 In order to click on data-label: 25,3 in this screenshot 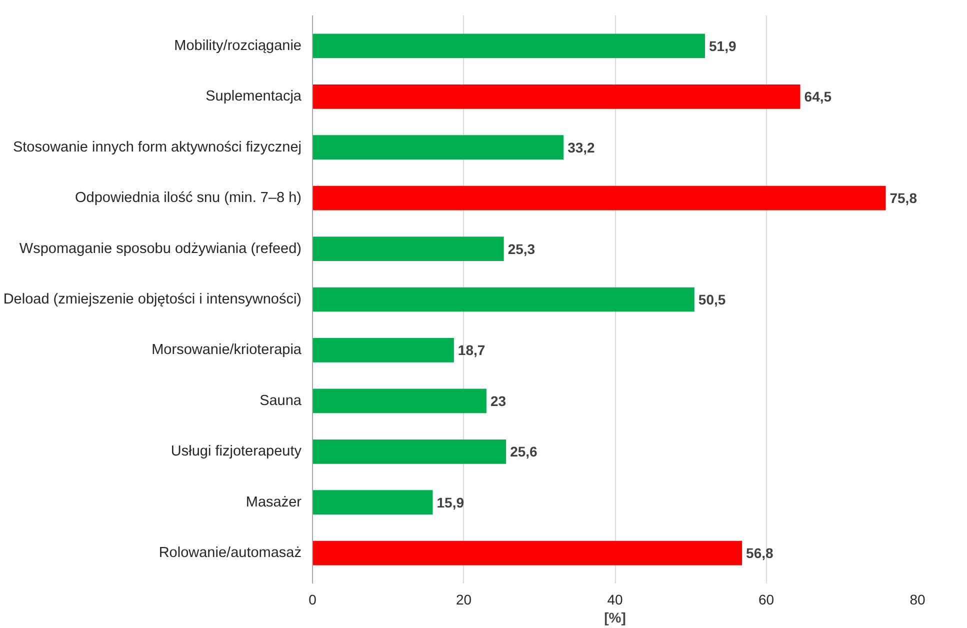, I will do `click(522, 248)`.